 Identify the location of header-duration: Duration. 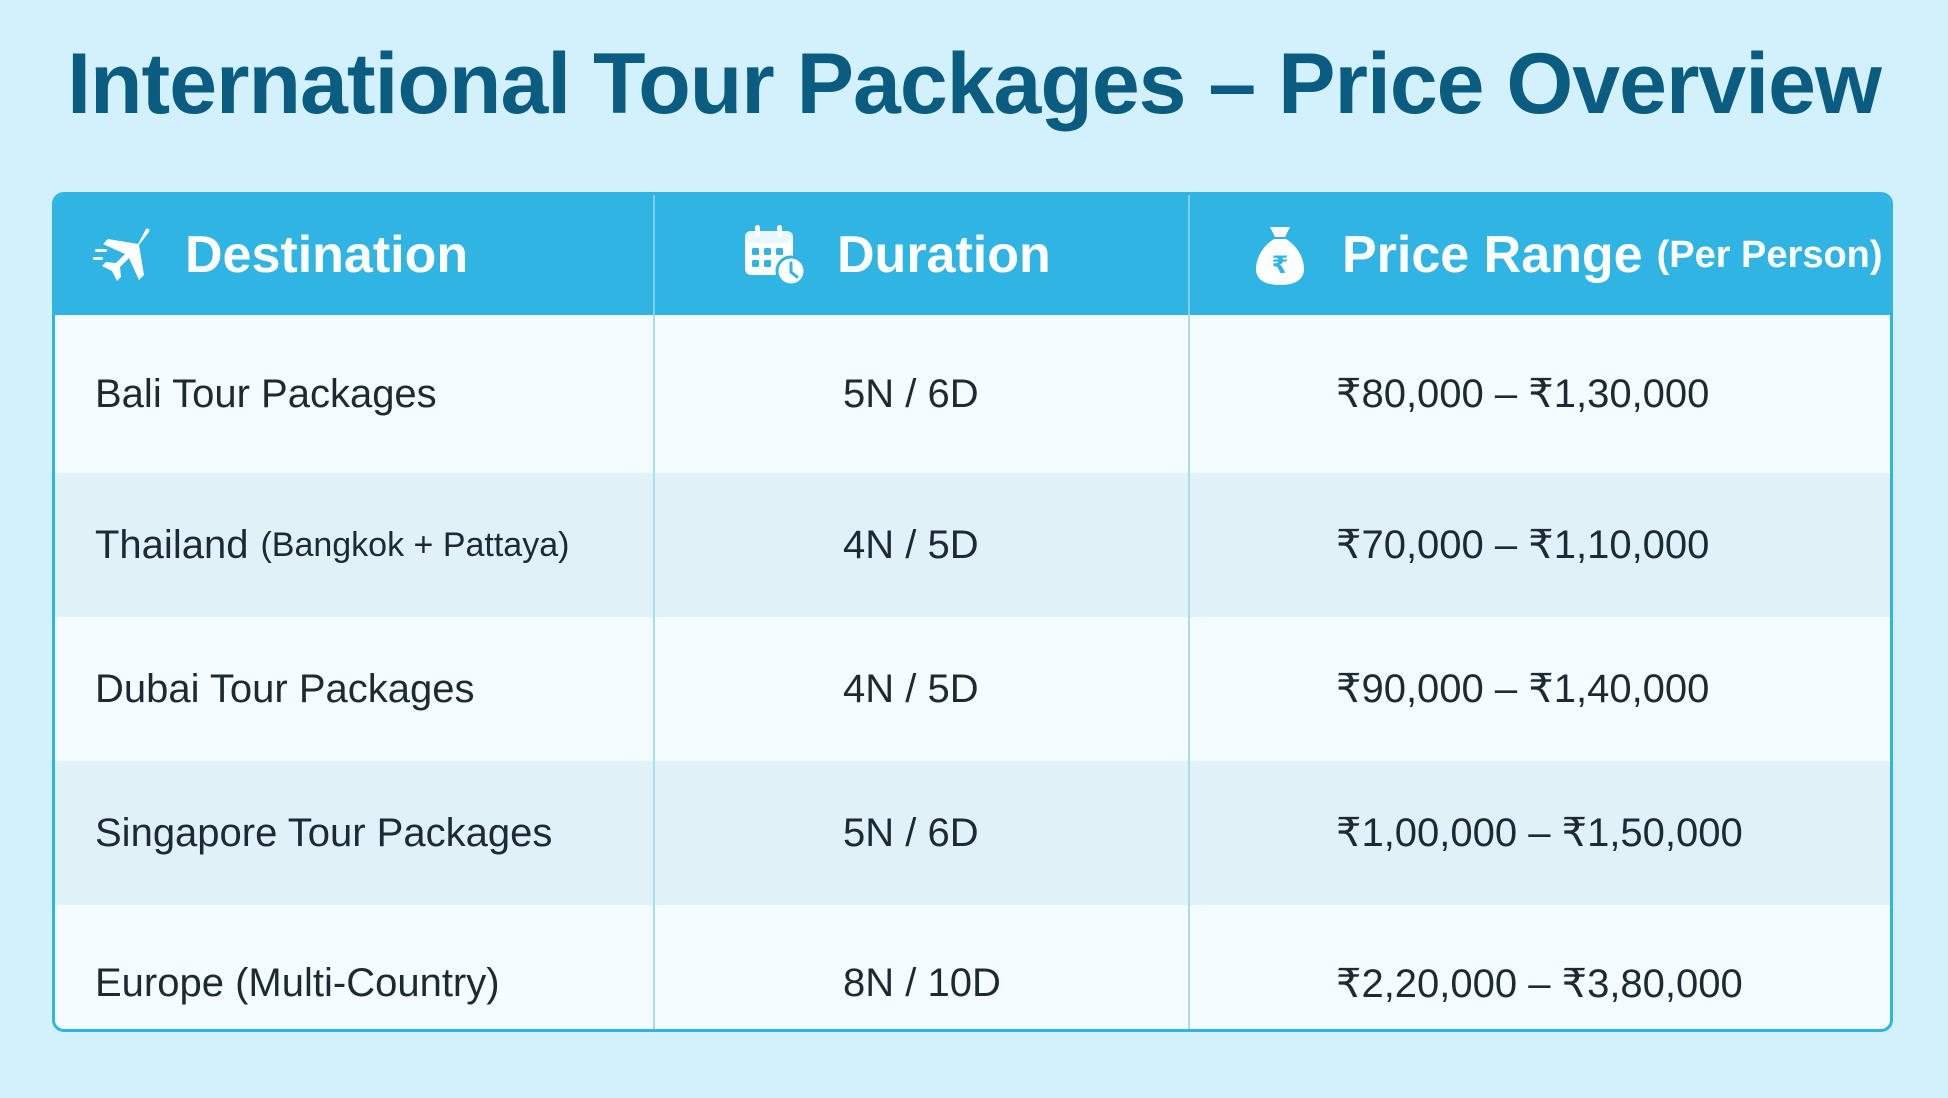
(922, 255).